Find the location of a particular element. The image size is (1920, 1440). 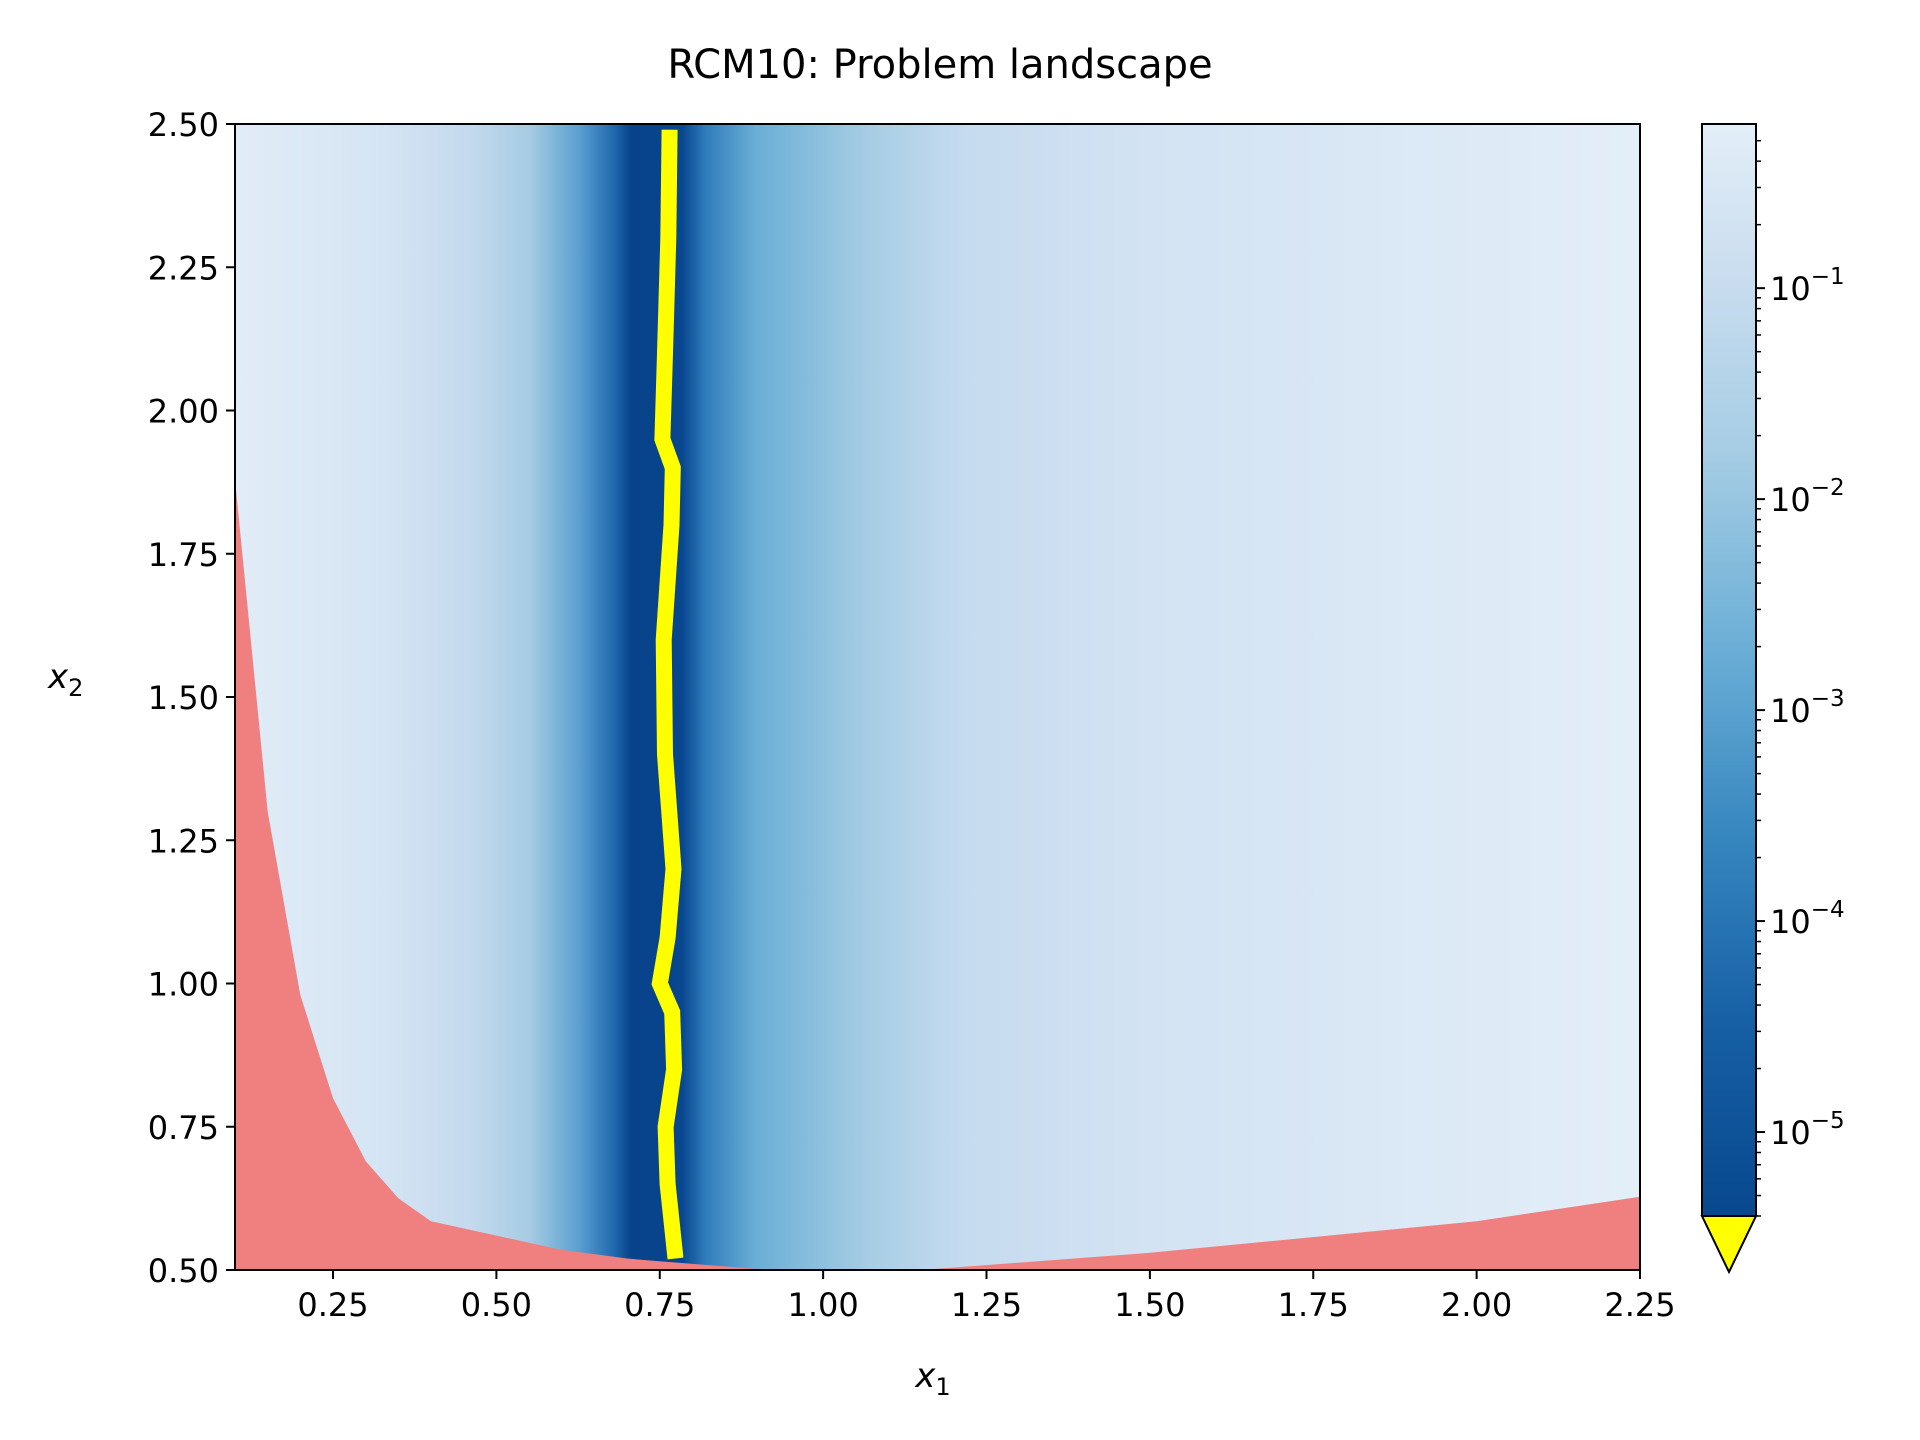

y-axis-label: x2 is located at coordinates (65, 679).